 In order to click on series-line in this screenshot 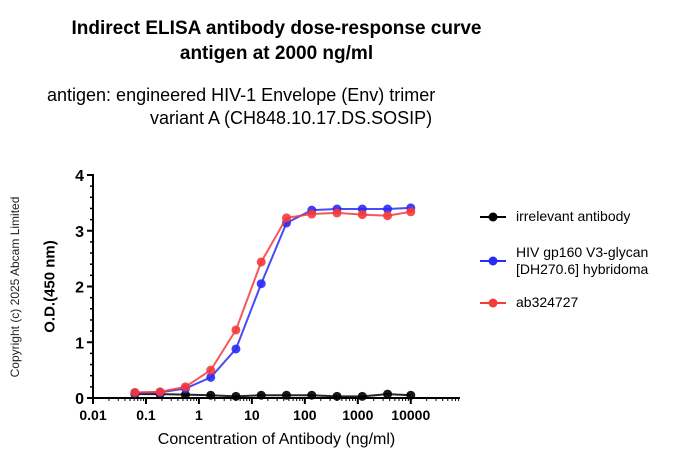, I will do `click(272, 395)`.